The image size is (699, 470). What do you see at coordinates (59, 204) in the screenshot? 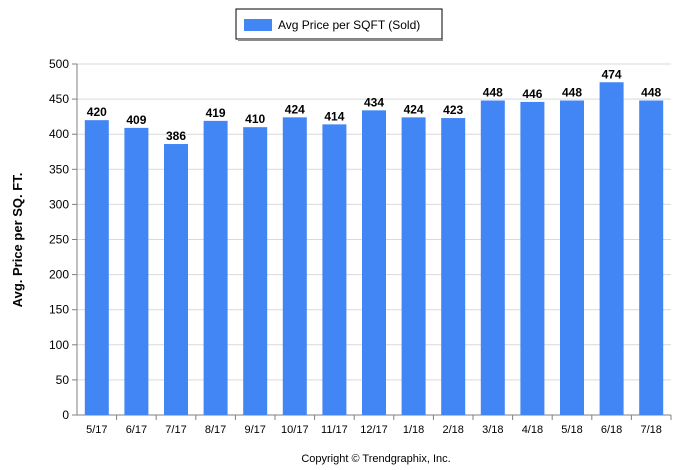
I see `y-tick-label: 300` at bounding box center [59, 204].